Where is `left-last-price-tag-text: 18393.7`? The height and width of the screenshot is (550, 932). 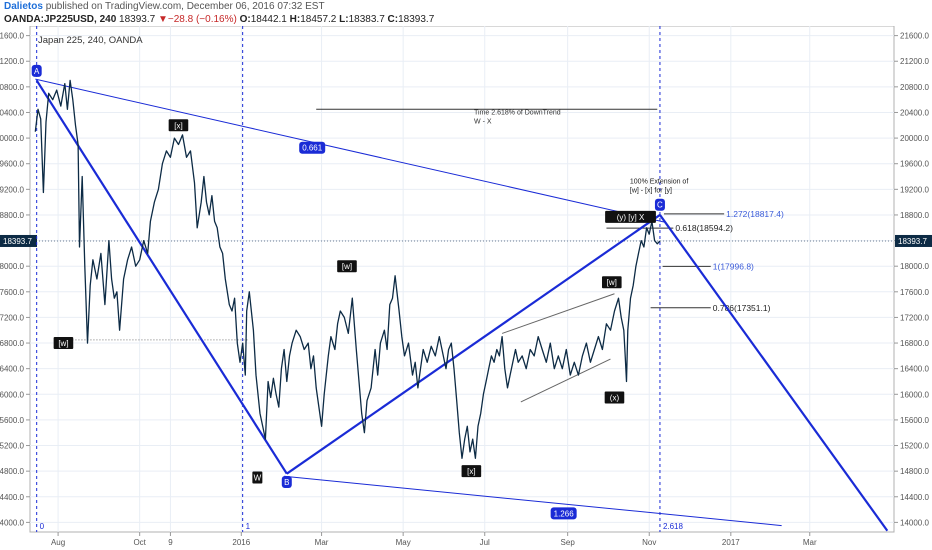
left-last-price-tag-text: 18393.7 is located at coordinates (17, 241).